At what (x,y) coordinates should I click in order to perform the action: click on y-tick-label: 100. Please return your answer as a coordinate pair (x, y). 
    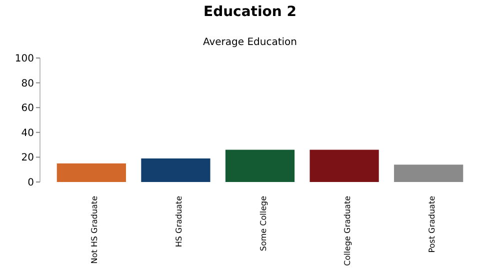
    Looking at the image, I should click on (24, 59).